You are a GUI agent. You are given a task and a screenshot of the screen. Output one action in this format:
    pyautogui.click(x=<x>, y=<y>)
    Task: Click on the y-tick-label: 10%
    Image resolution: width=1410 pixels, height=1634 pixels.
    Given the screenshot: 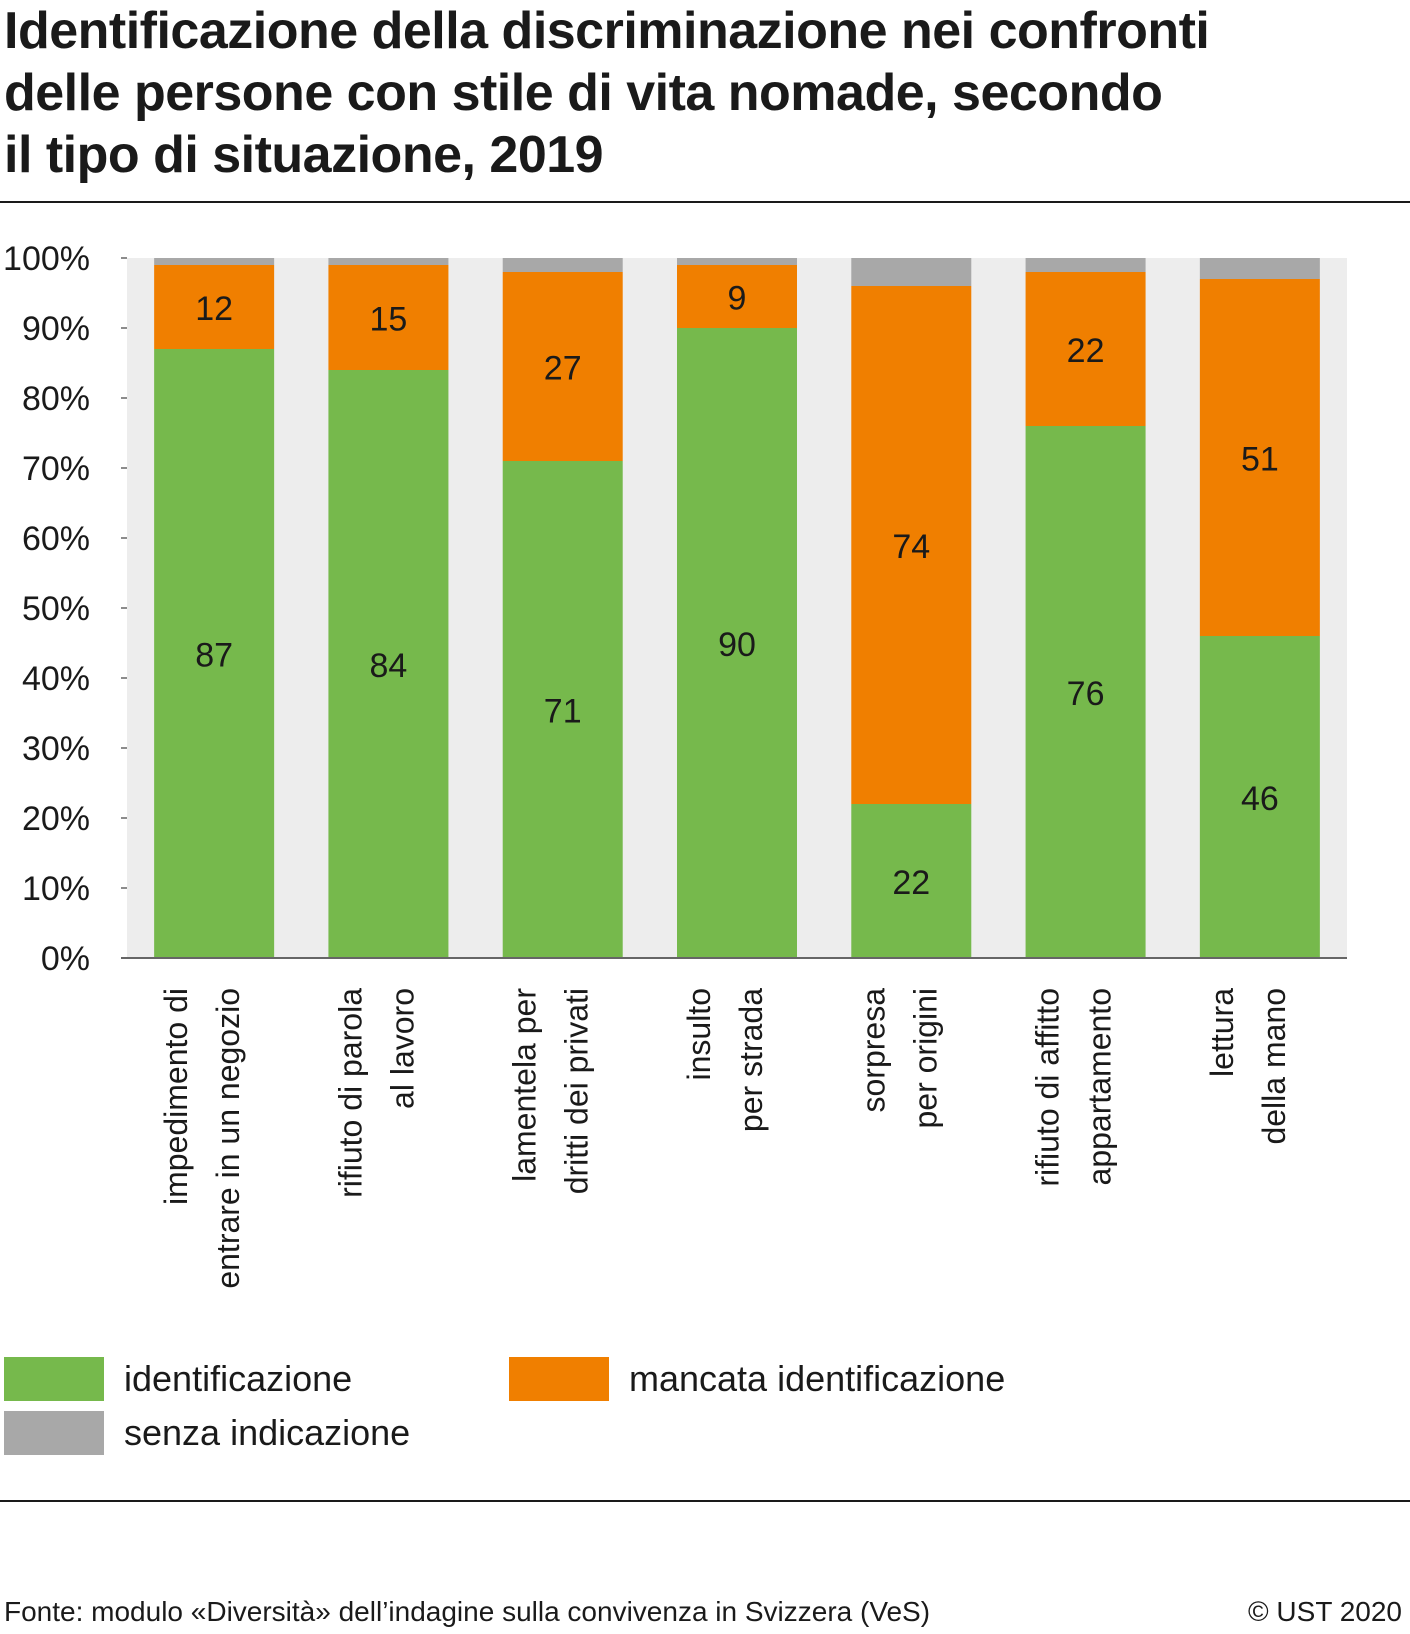 What is the action you would take?
    pyautogui.click(x=56, y=889)
    